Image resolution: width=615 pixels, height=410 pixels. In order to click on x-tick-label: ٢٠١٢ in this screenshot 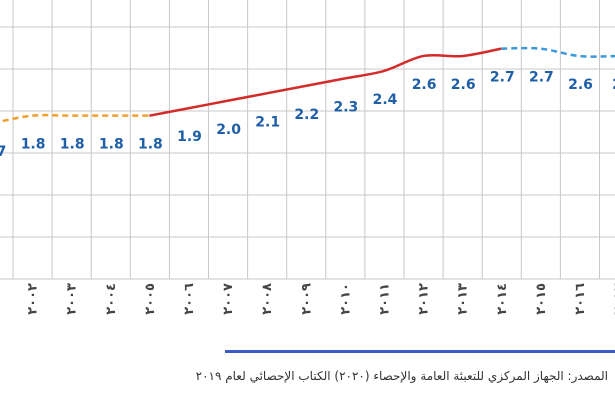, I will do `click(424, 299)`.